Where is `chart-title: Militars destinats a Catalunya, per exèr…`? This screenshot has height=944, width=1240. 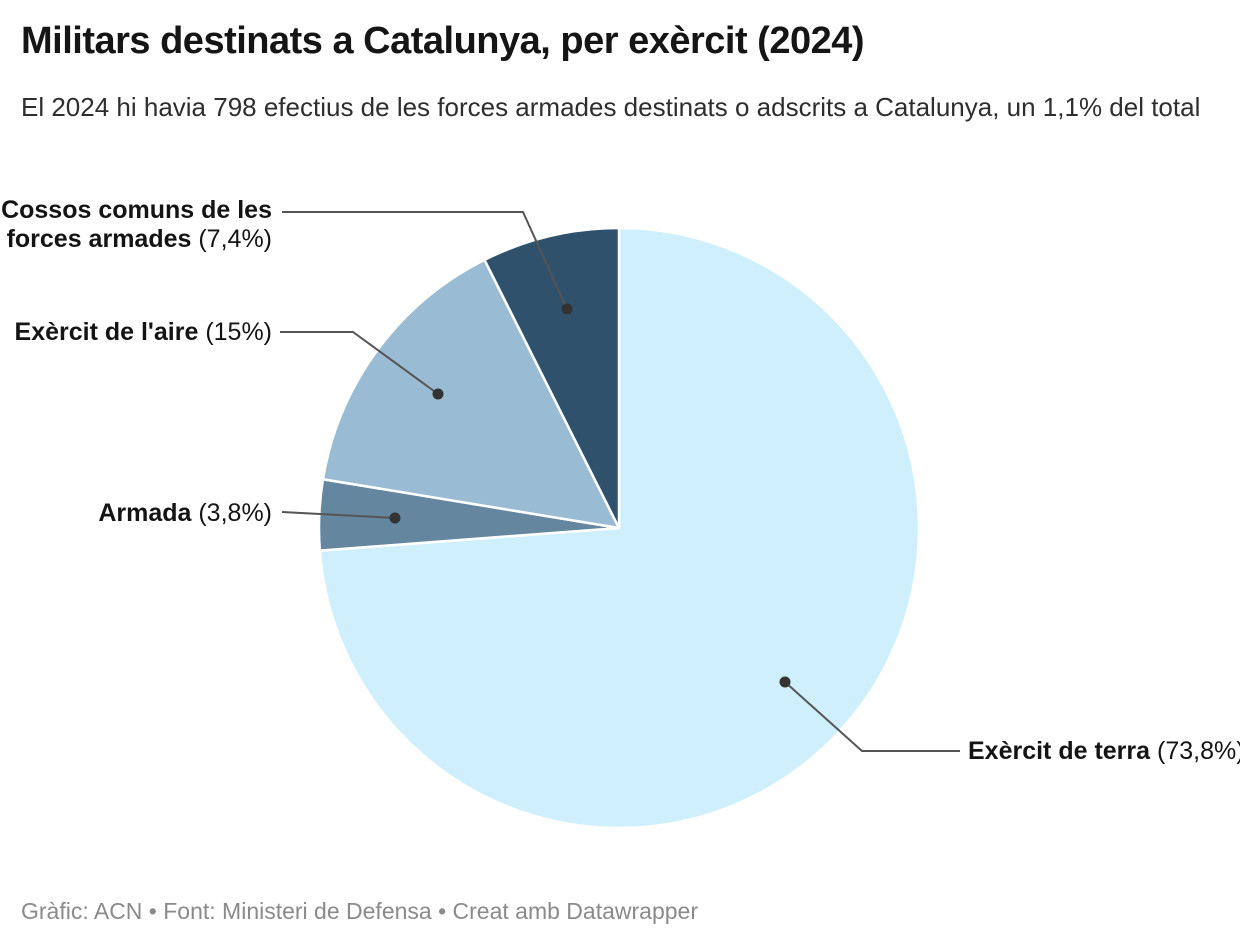
chart-title: Militars destinats a Catalunya, per exèr… is located at coordinates (443, 41).